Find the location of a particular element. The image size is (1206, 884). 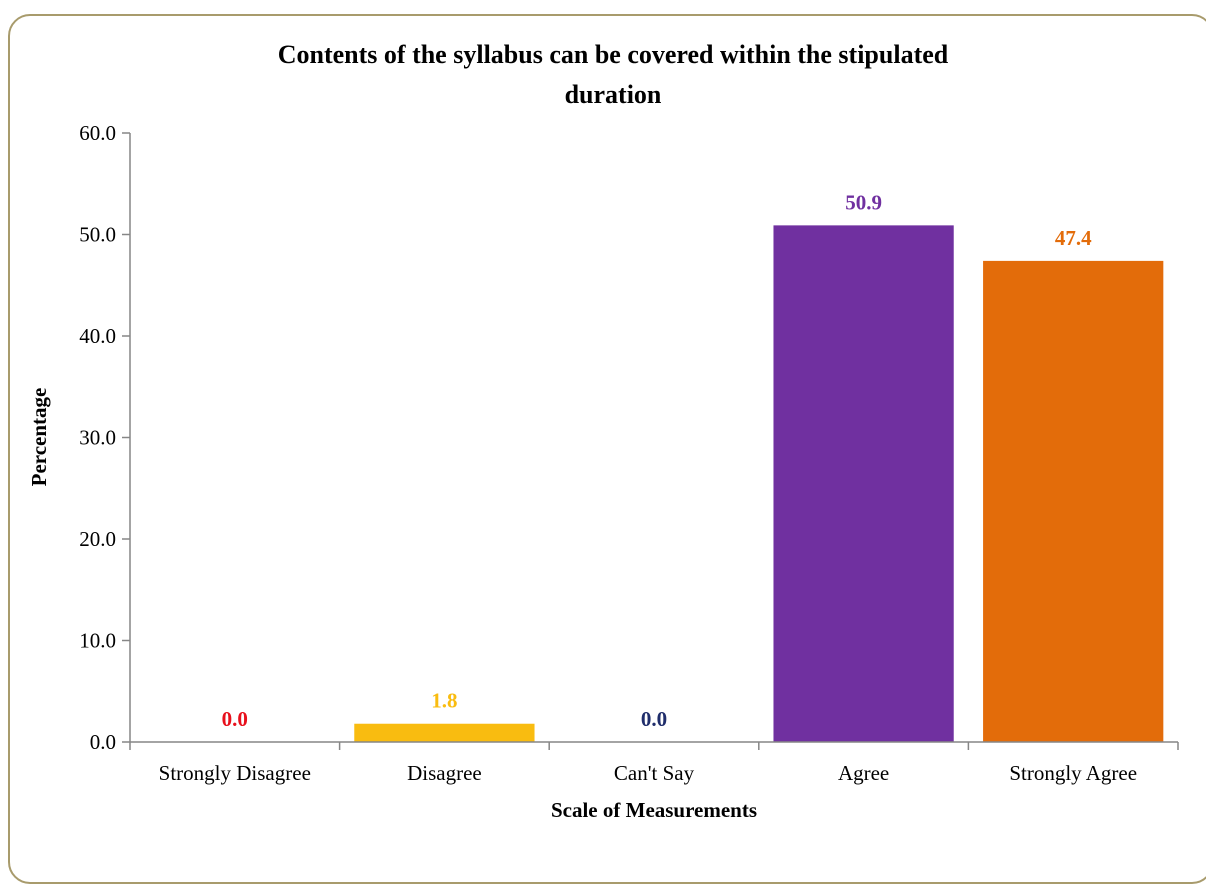

x-tick-label: Strongly Disagree is located at coordinates (235, 773).